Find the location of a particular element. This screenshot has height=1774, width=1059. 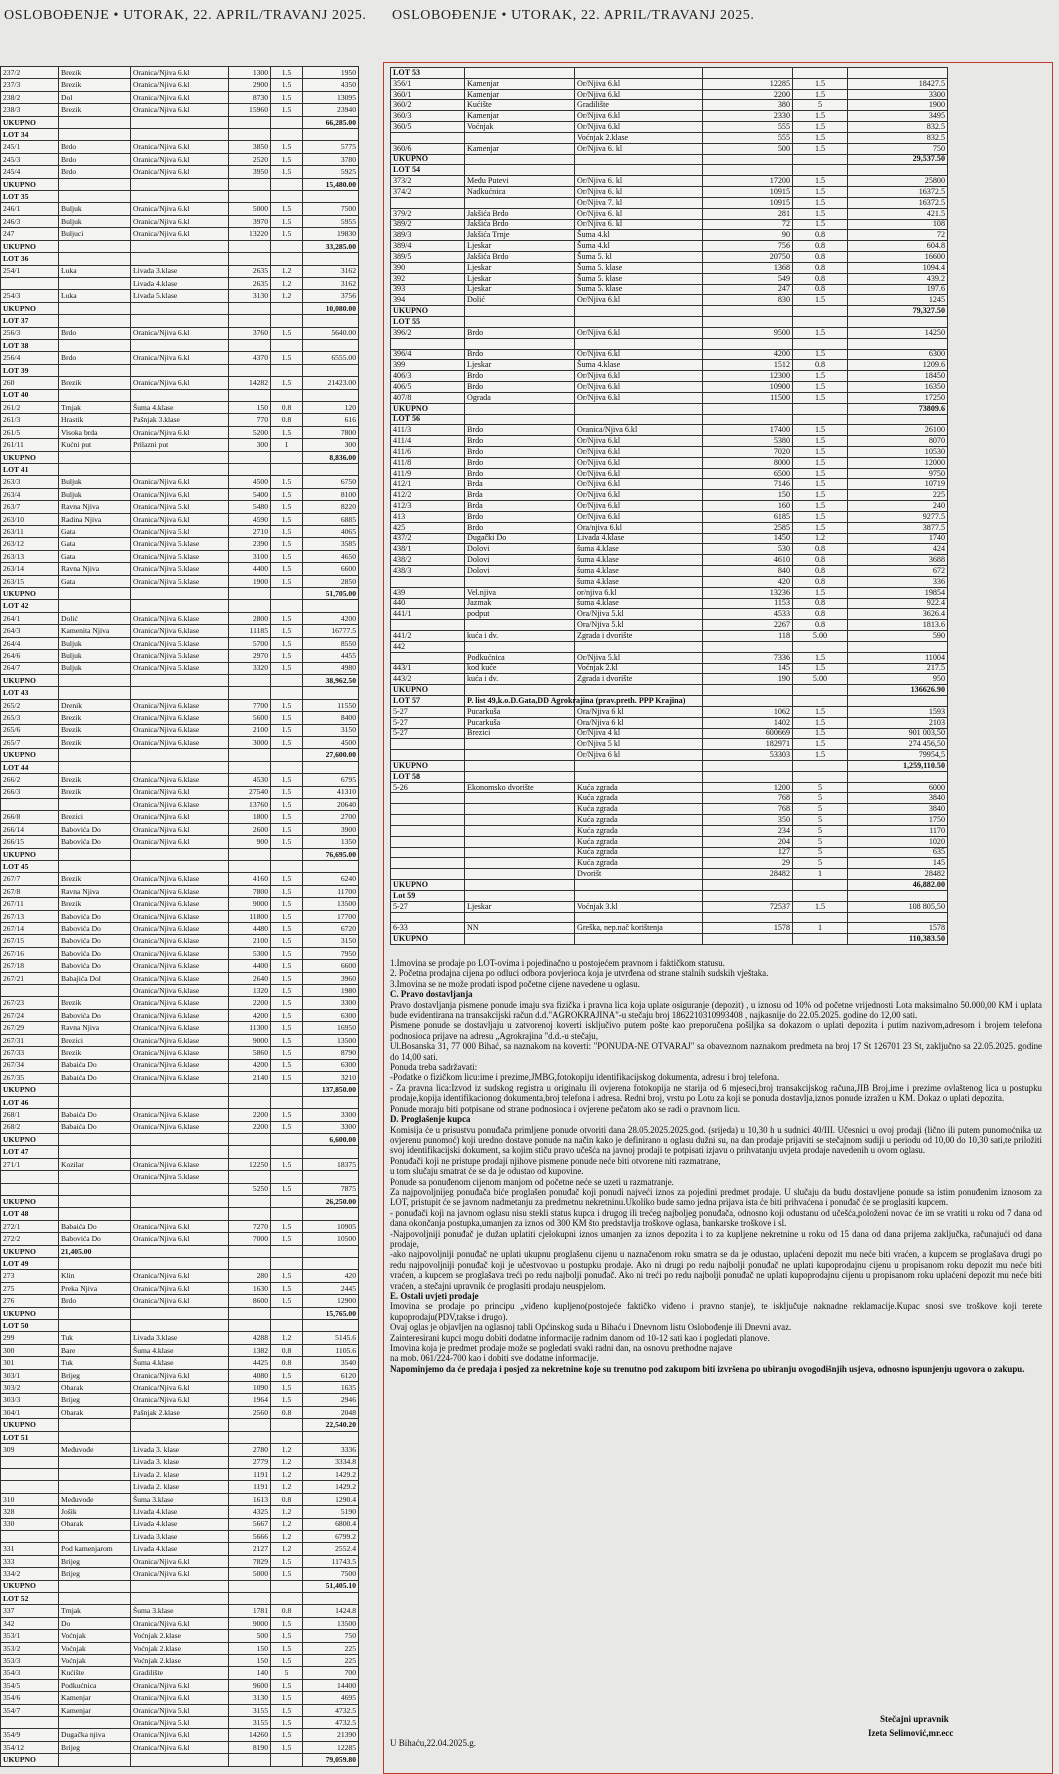

table-cell: Šuma 5. klase is located at coordinates (638, 289).